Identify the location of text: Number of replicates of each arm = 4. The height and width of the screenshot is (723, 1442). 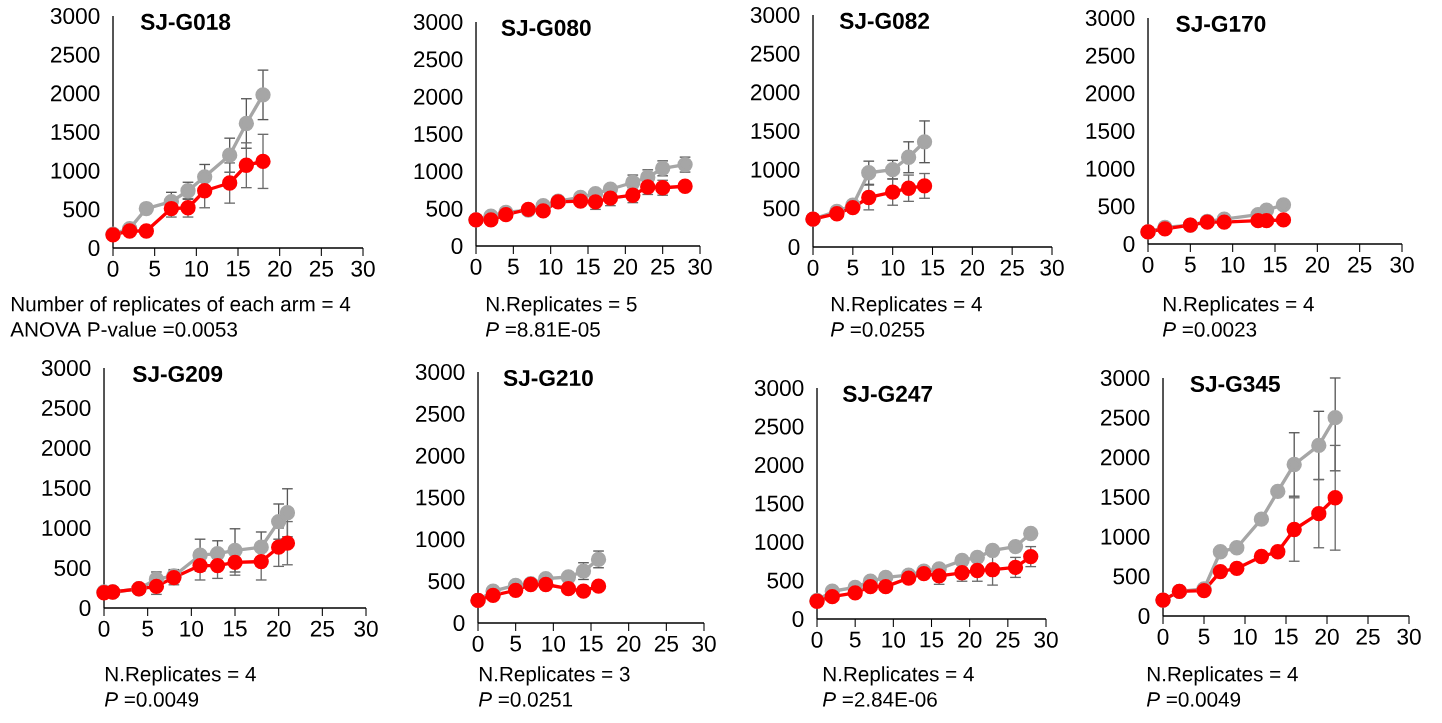
(181, 306).